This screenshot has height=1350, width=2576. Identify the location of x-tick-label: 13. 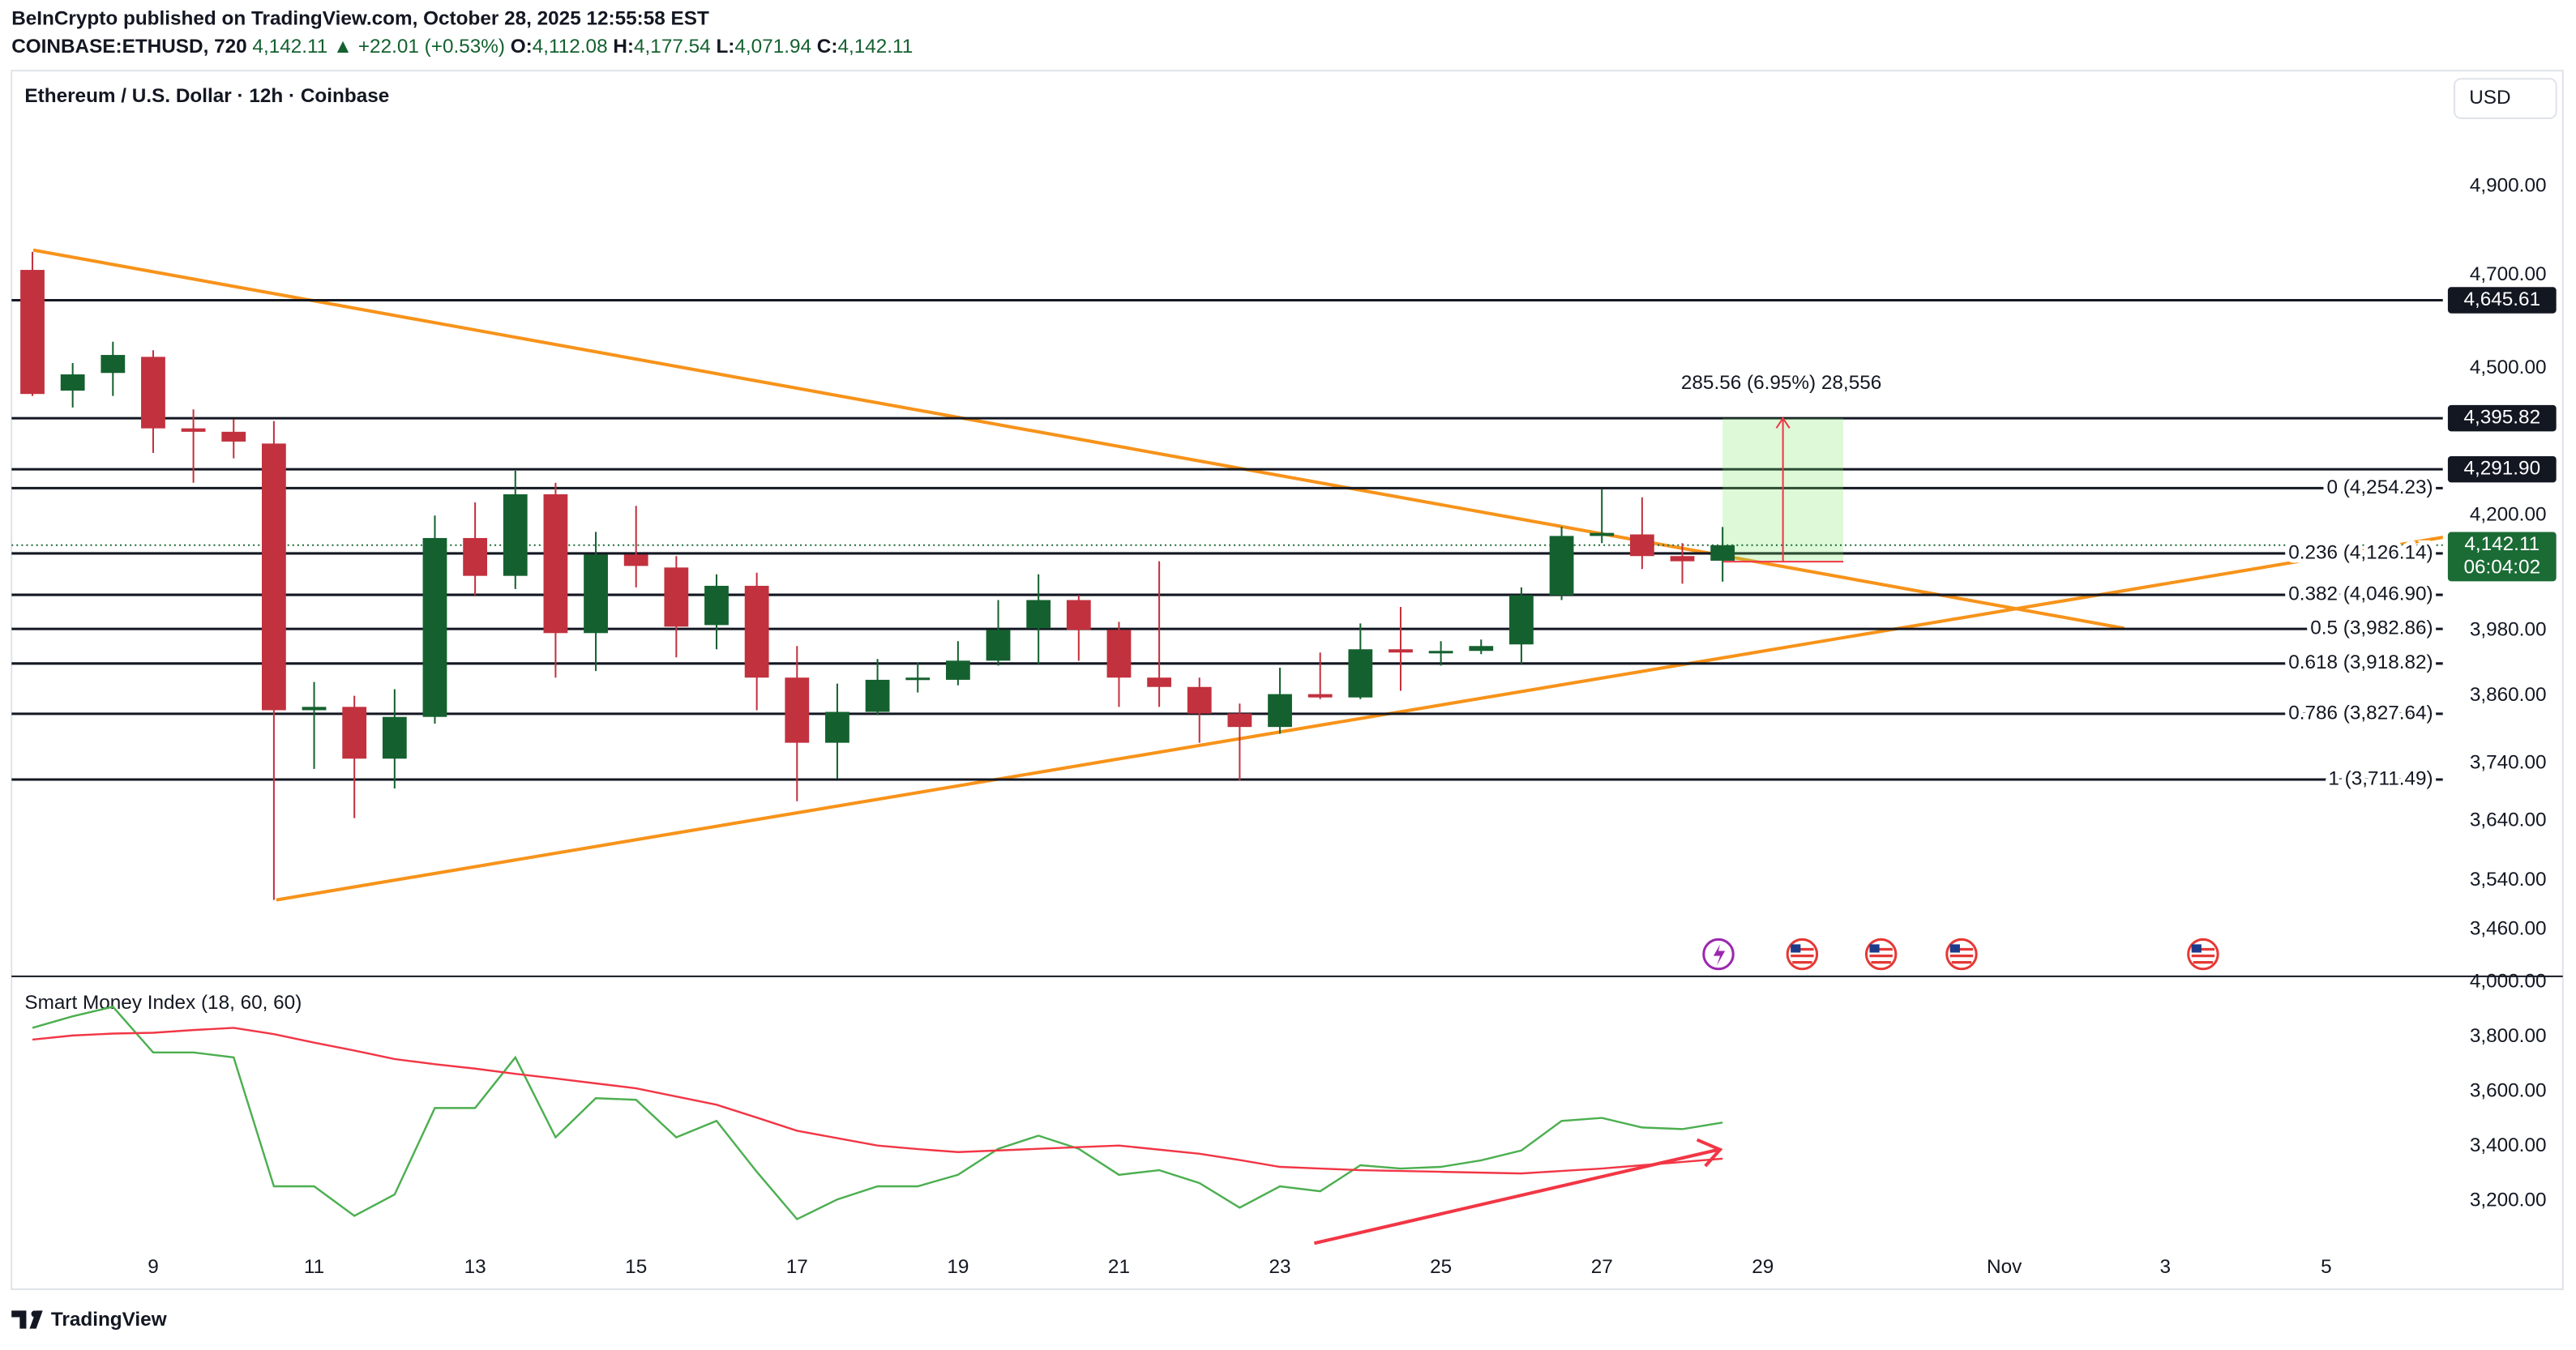
(475, 1267).